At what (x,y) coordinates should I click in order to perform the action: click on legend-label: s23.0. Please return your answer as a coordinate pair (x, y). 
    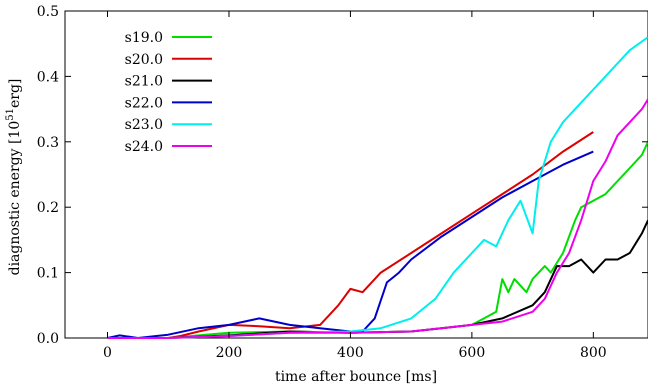
    Looking at the image, I should click on (144, 125).